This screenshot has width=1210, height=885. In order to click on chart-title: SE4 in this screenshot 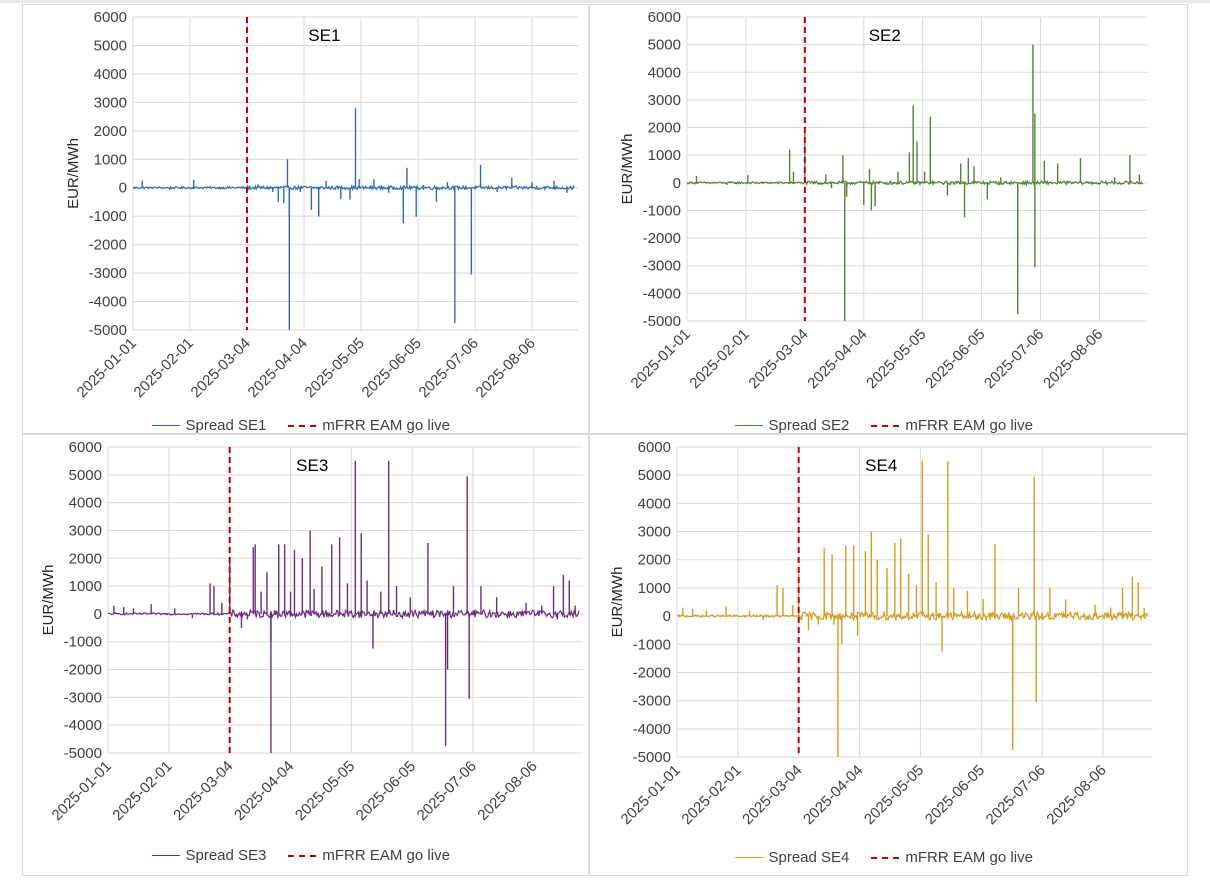, I will do `click(881, 465)`.